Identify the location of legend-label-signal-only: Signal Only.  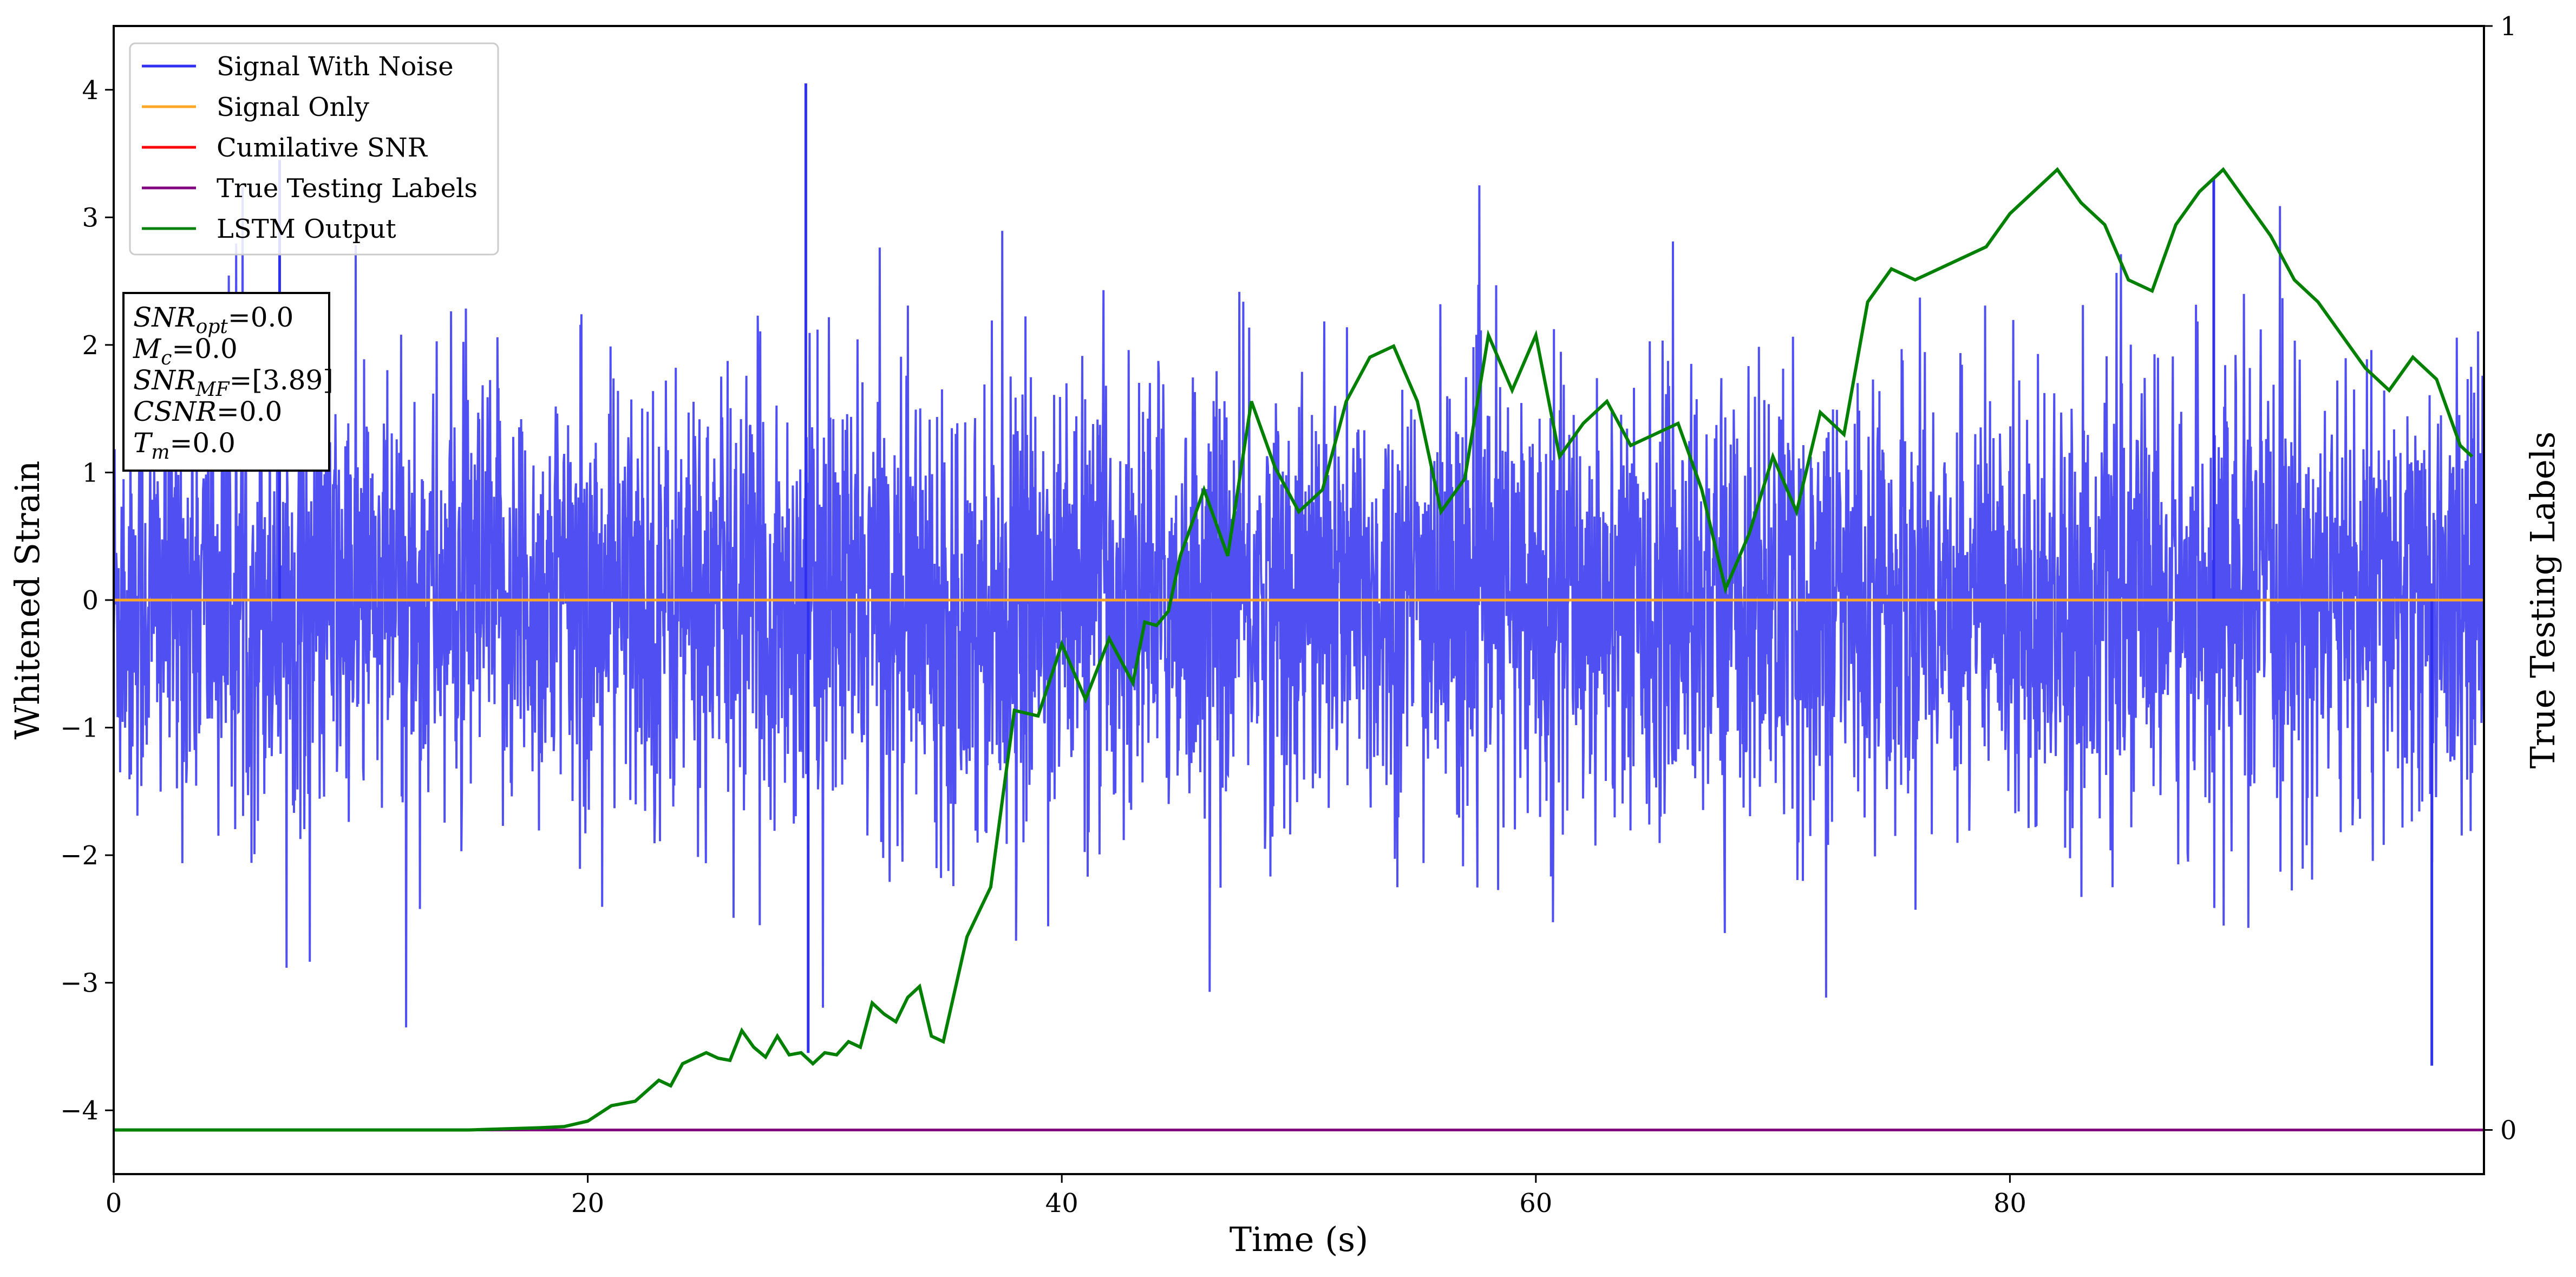
(293, 107).